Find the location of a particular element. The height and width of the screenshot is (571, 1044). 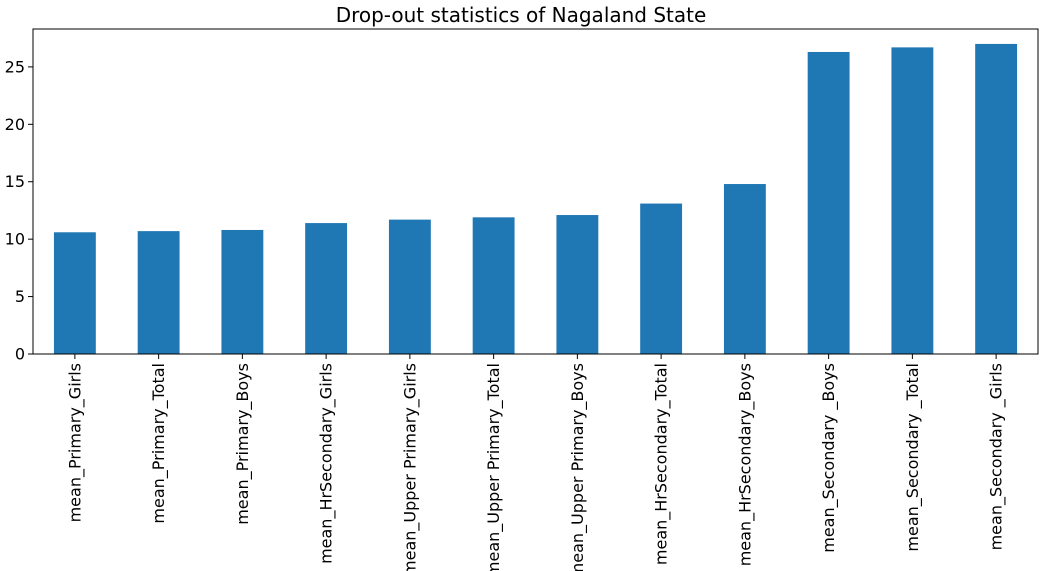

x-tick-label-1: mean_Primary_Total is located at coordinates (159, 443).